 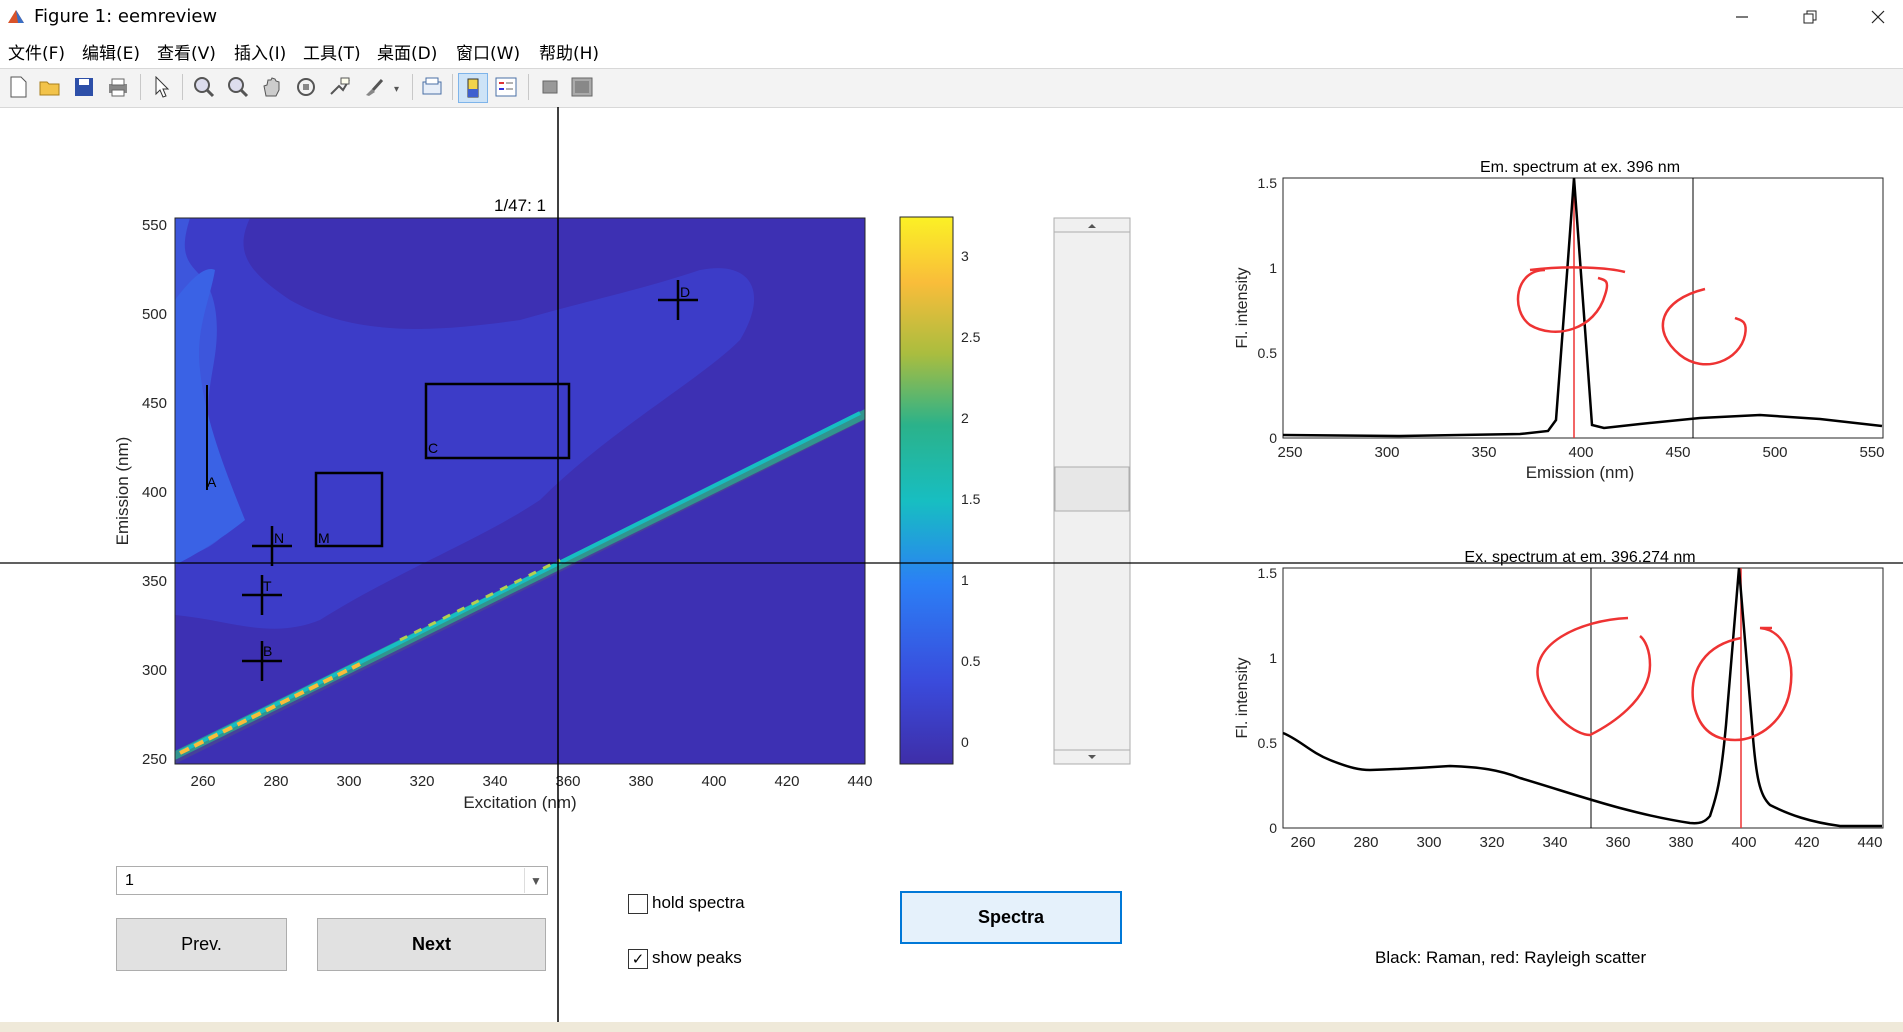 I want to click on pan-button, so click(x=272, y=87).